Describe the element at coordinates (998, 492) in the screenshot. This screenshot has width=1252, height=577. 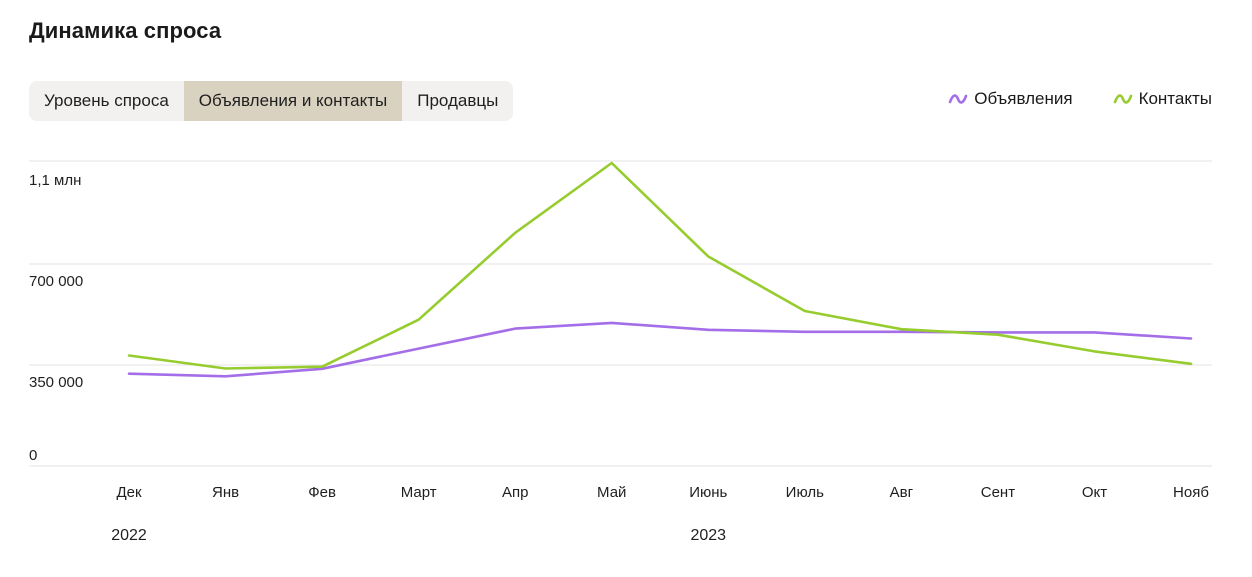
I see `x-tick-label: Сент` at that location.